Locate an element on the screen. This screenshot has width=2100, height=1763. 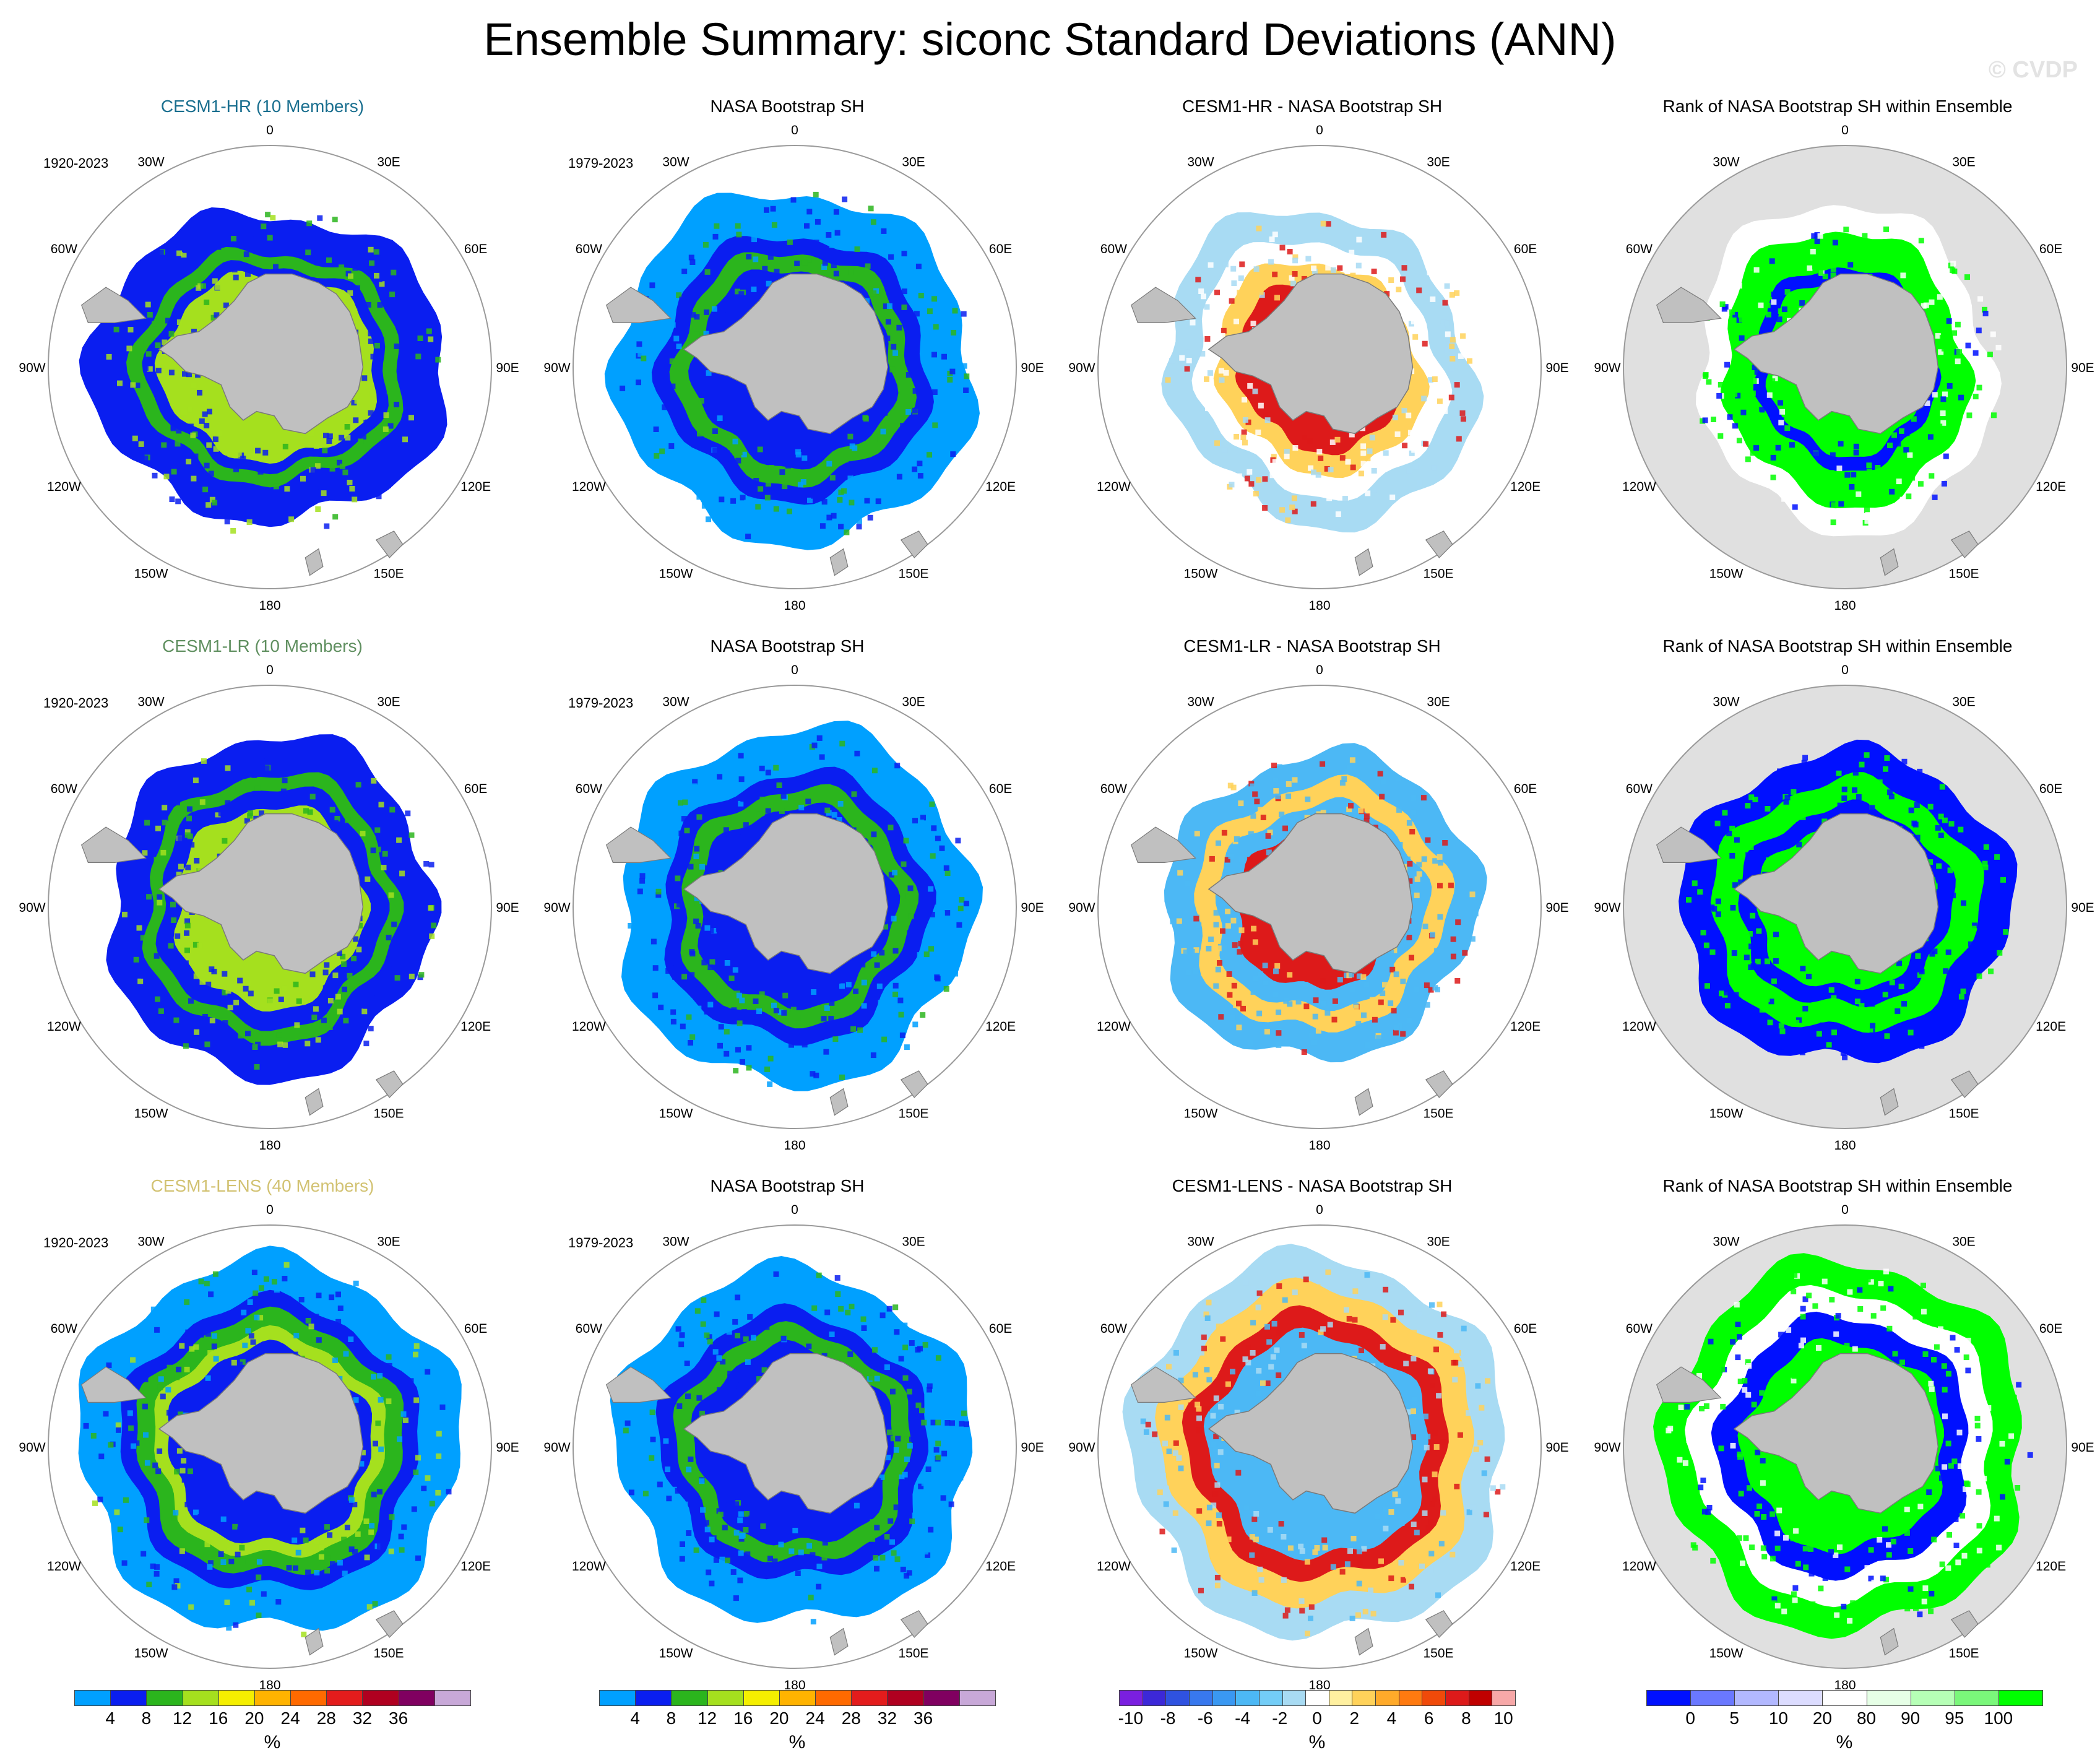
colorbar-tick-label: 4 is located at coordinates (110, 1718).